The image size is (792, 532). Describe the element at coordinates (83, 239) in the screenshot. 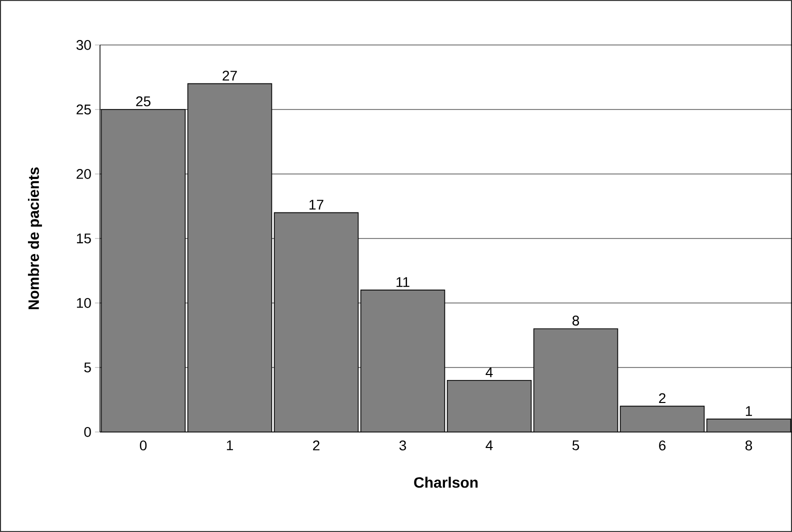

I see `y-tick-label: 15` at that location.